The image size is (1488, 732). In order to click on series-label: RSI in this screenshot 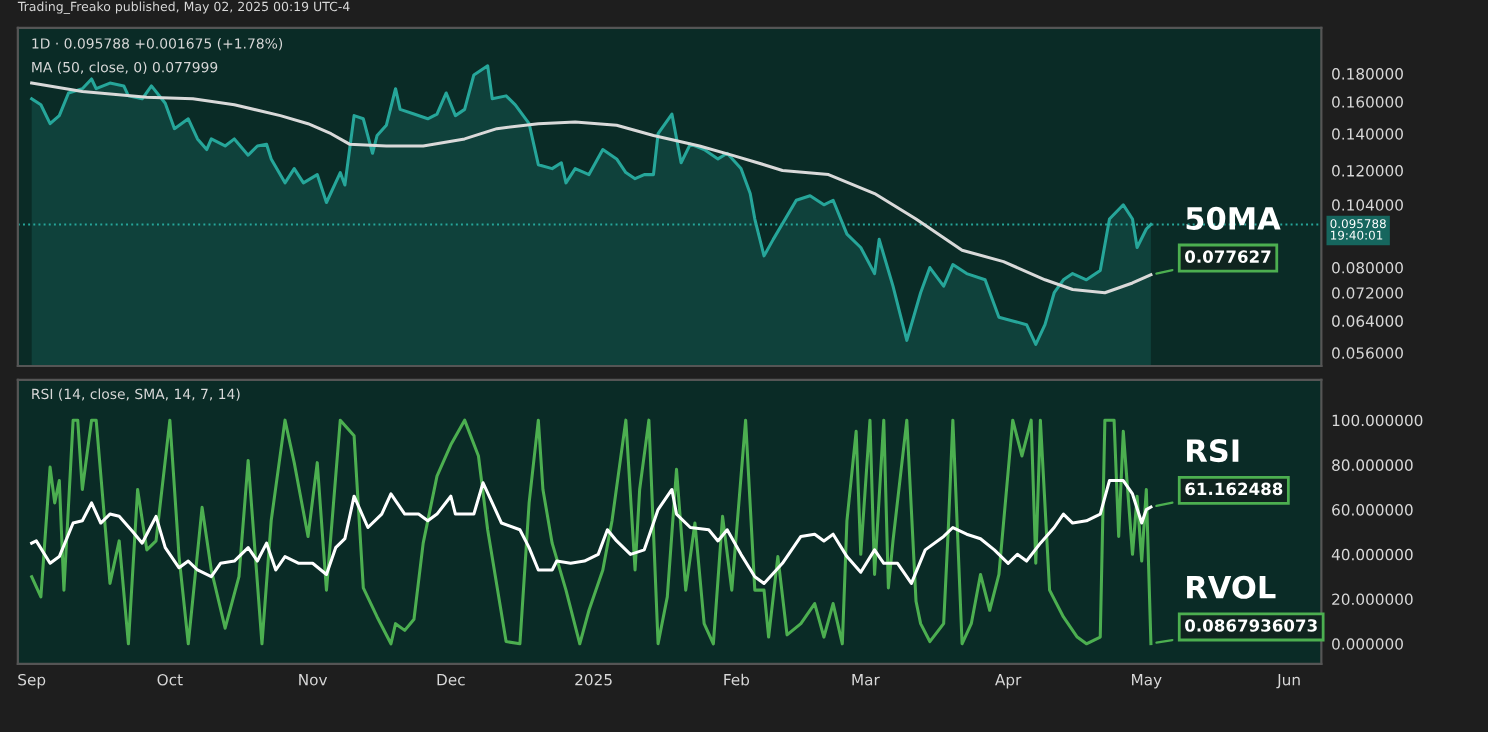, I will do `click(1213, 451)`.